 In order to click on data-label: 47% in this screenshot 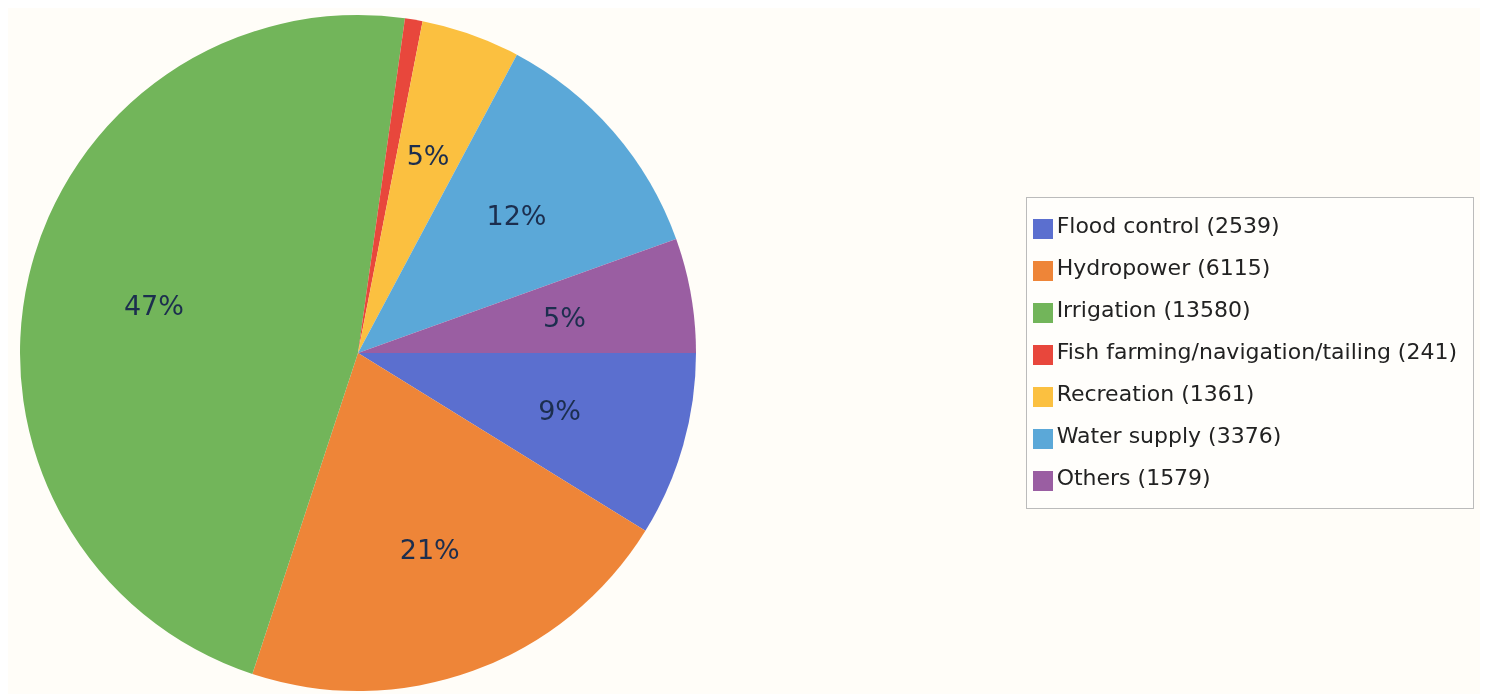, I will do `click(153, 305)`.